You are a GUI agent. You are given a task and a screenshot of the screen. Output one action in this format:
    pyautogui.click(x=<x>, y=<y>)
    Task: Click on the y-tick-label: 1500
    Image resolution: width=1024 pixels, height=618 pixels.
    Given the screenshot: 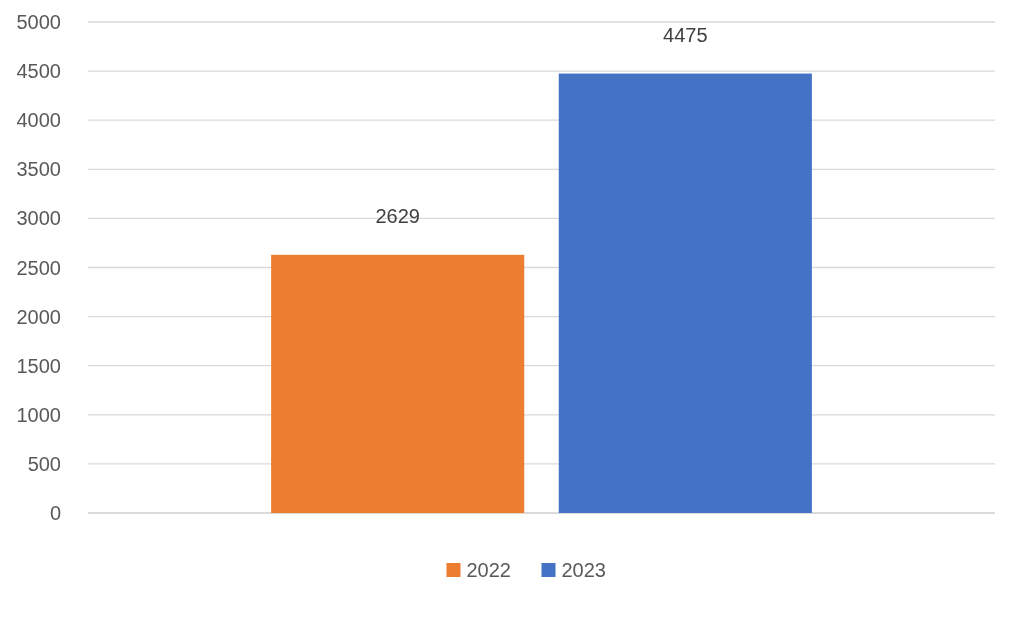 What is the action you would take?
    pyautogui.click(x=38, y=365)
    